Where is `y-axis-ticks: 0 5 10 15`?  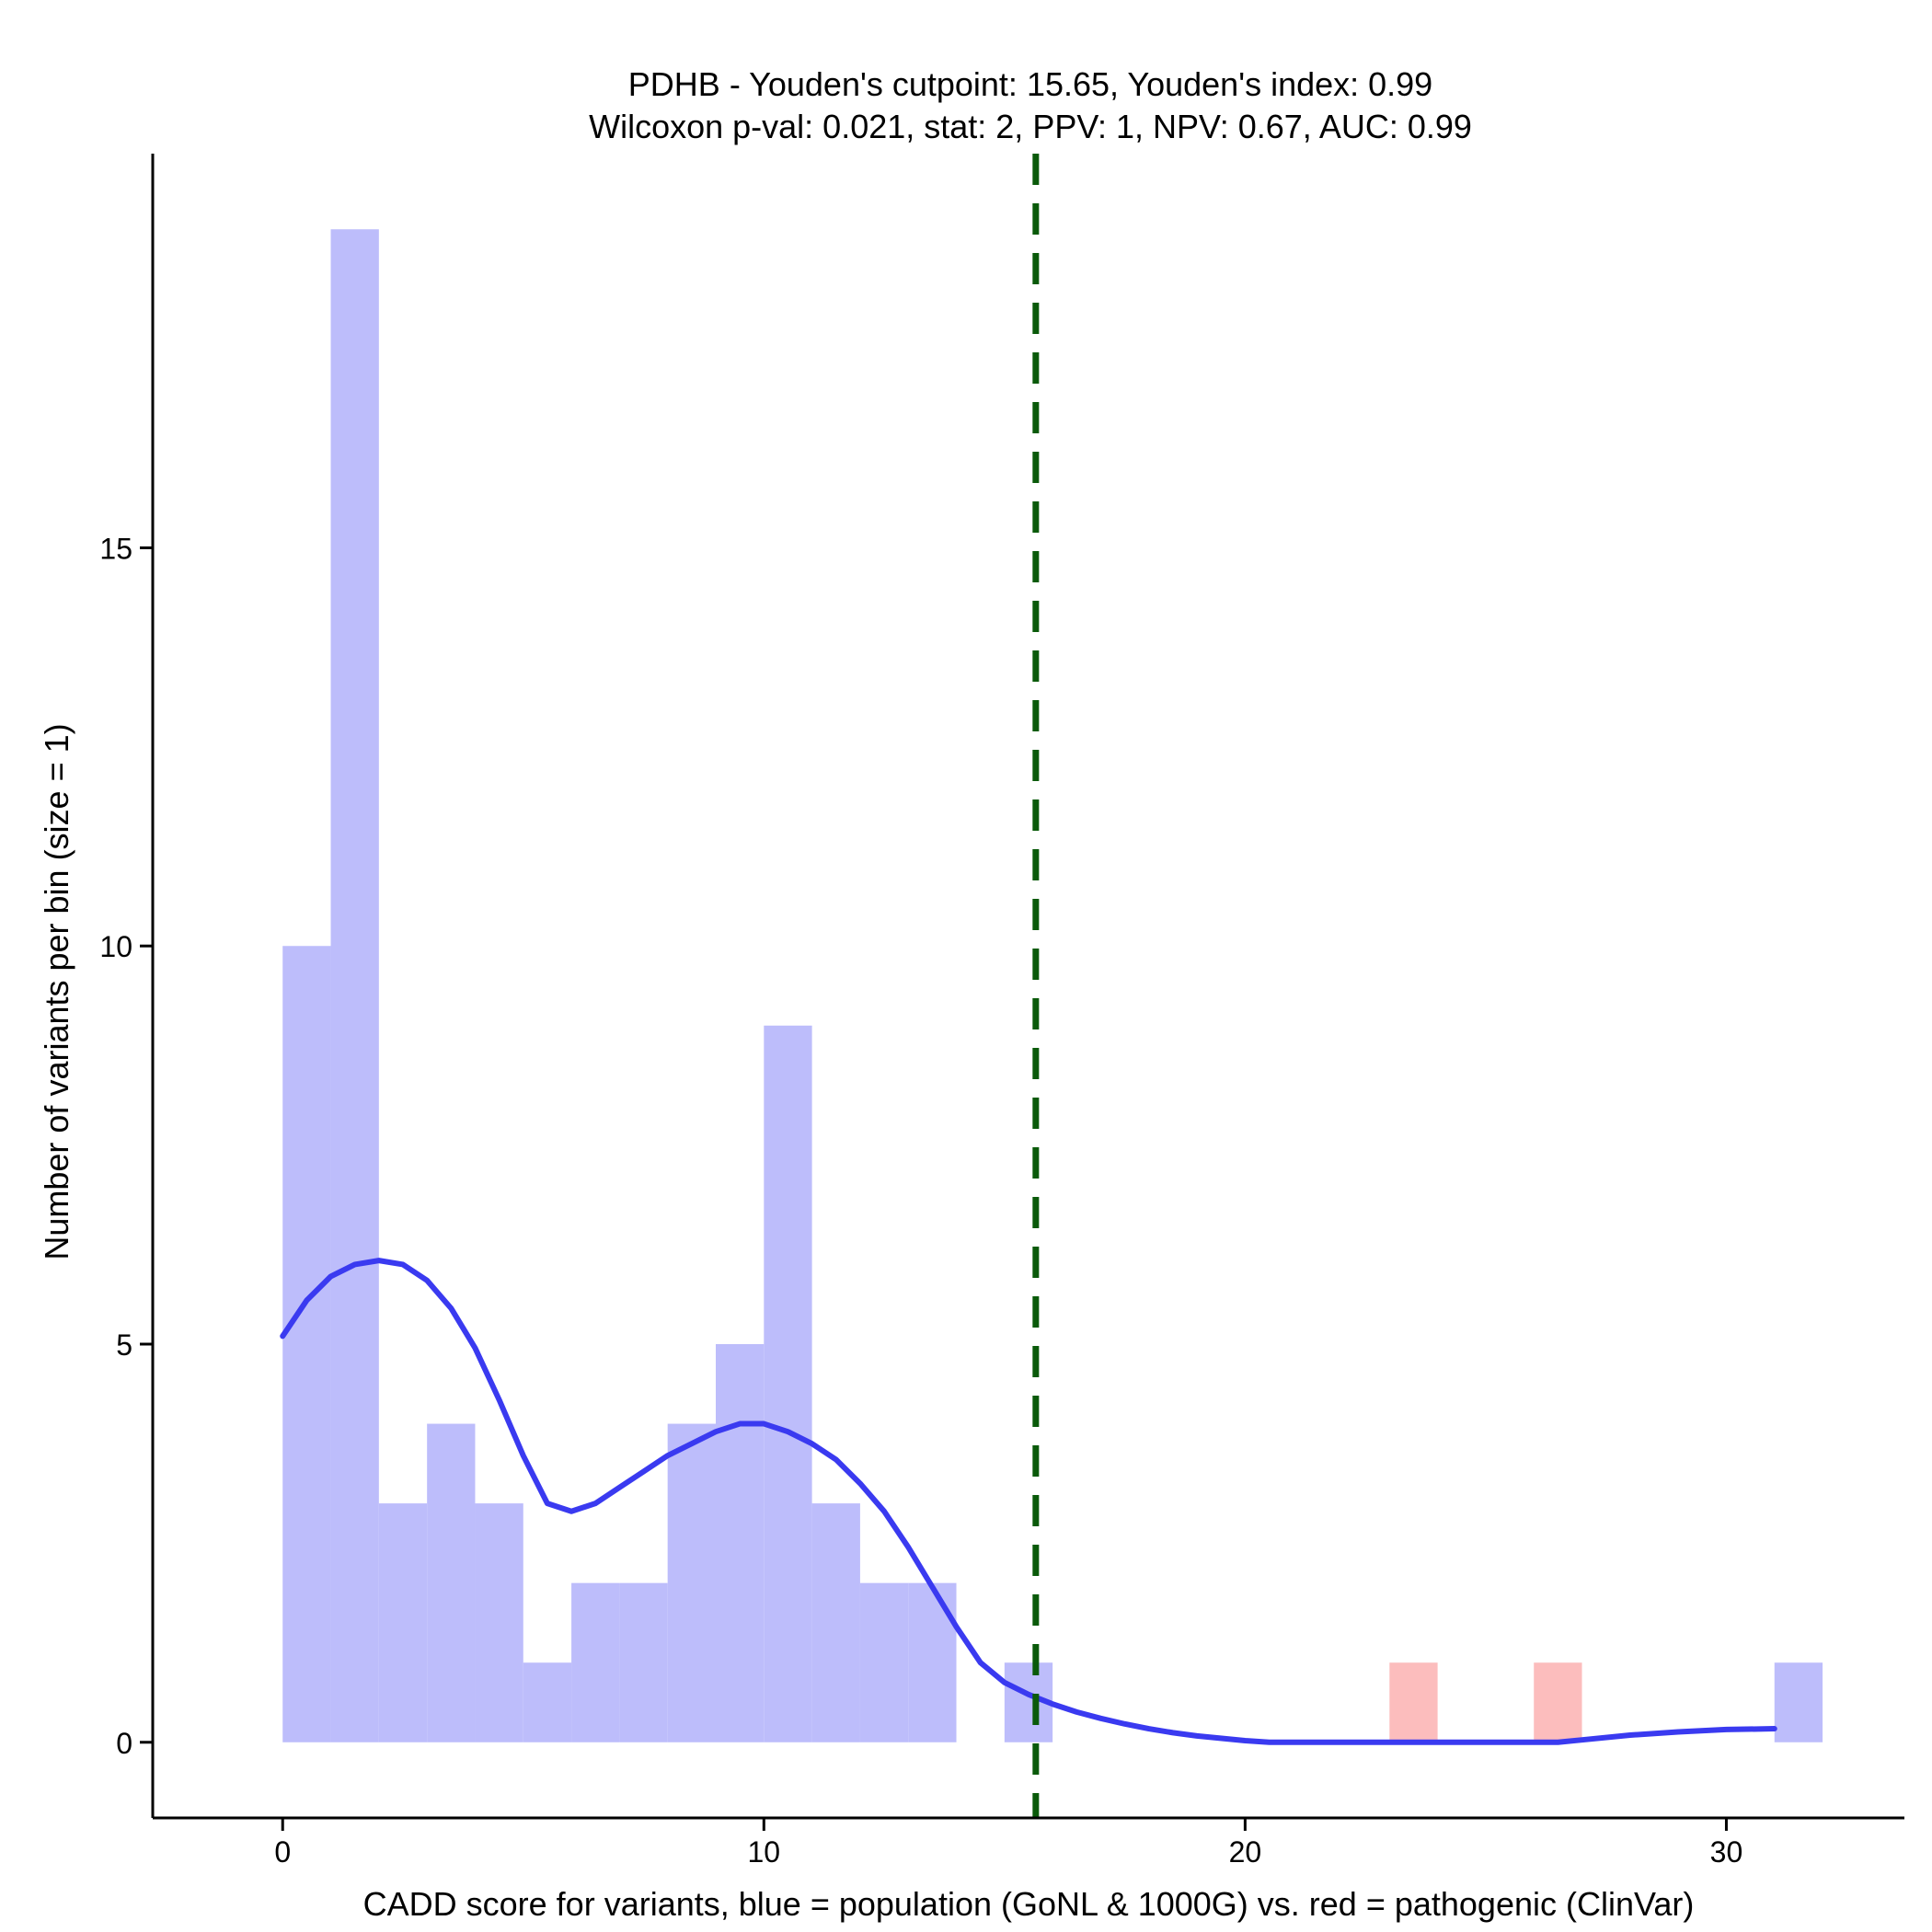
y-axis-ticks: 0 5 10 15 is located at coordinates (126, 1146).